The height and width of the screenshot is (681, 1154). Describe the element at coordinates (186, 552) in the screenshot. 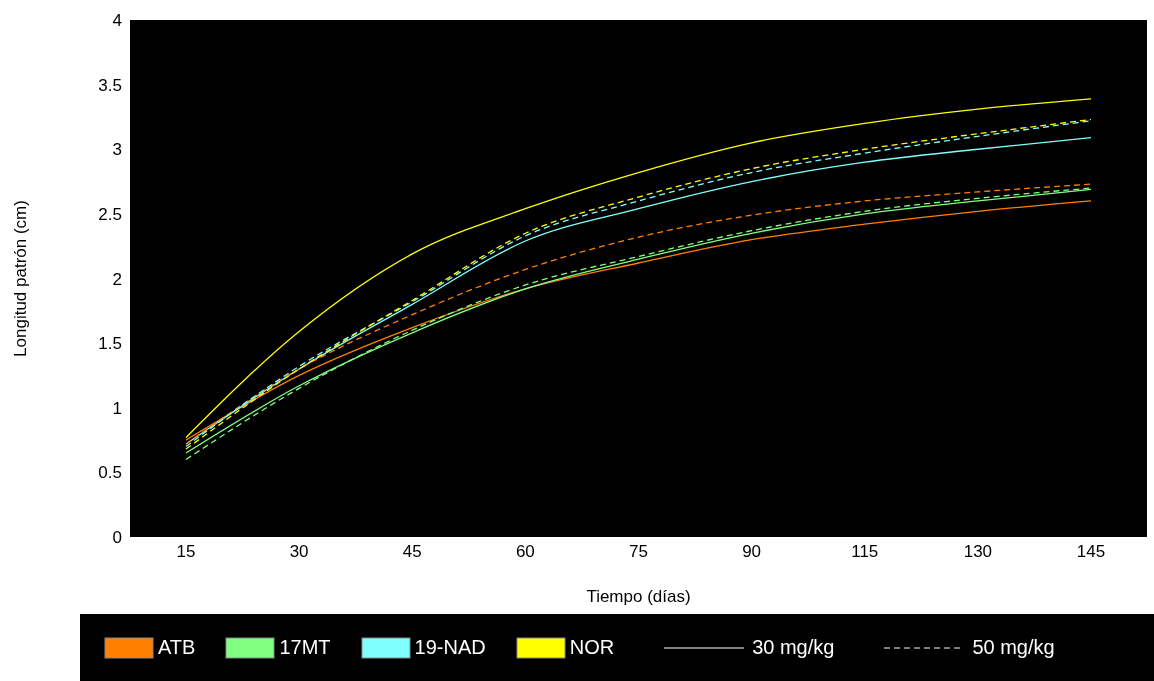

I see `x-tick-label: 15` at that location.